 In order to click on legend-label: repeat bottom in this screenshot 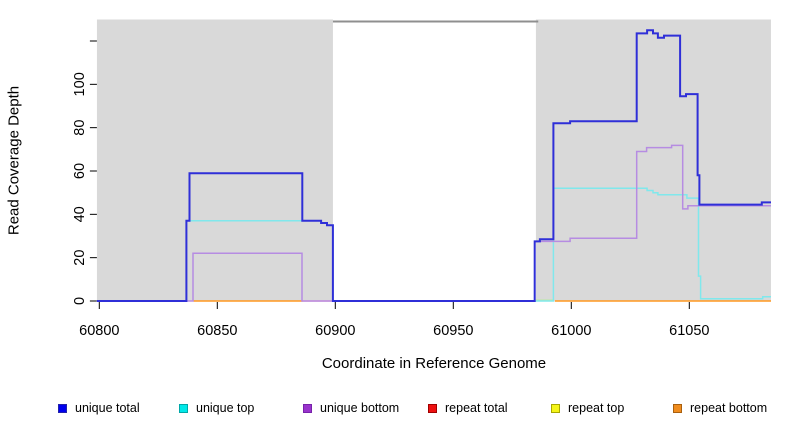, I will do `click(729, 408)`.